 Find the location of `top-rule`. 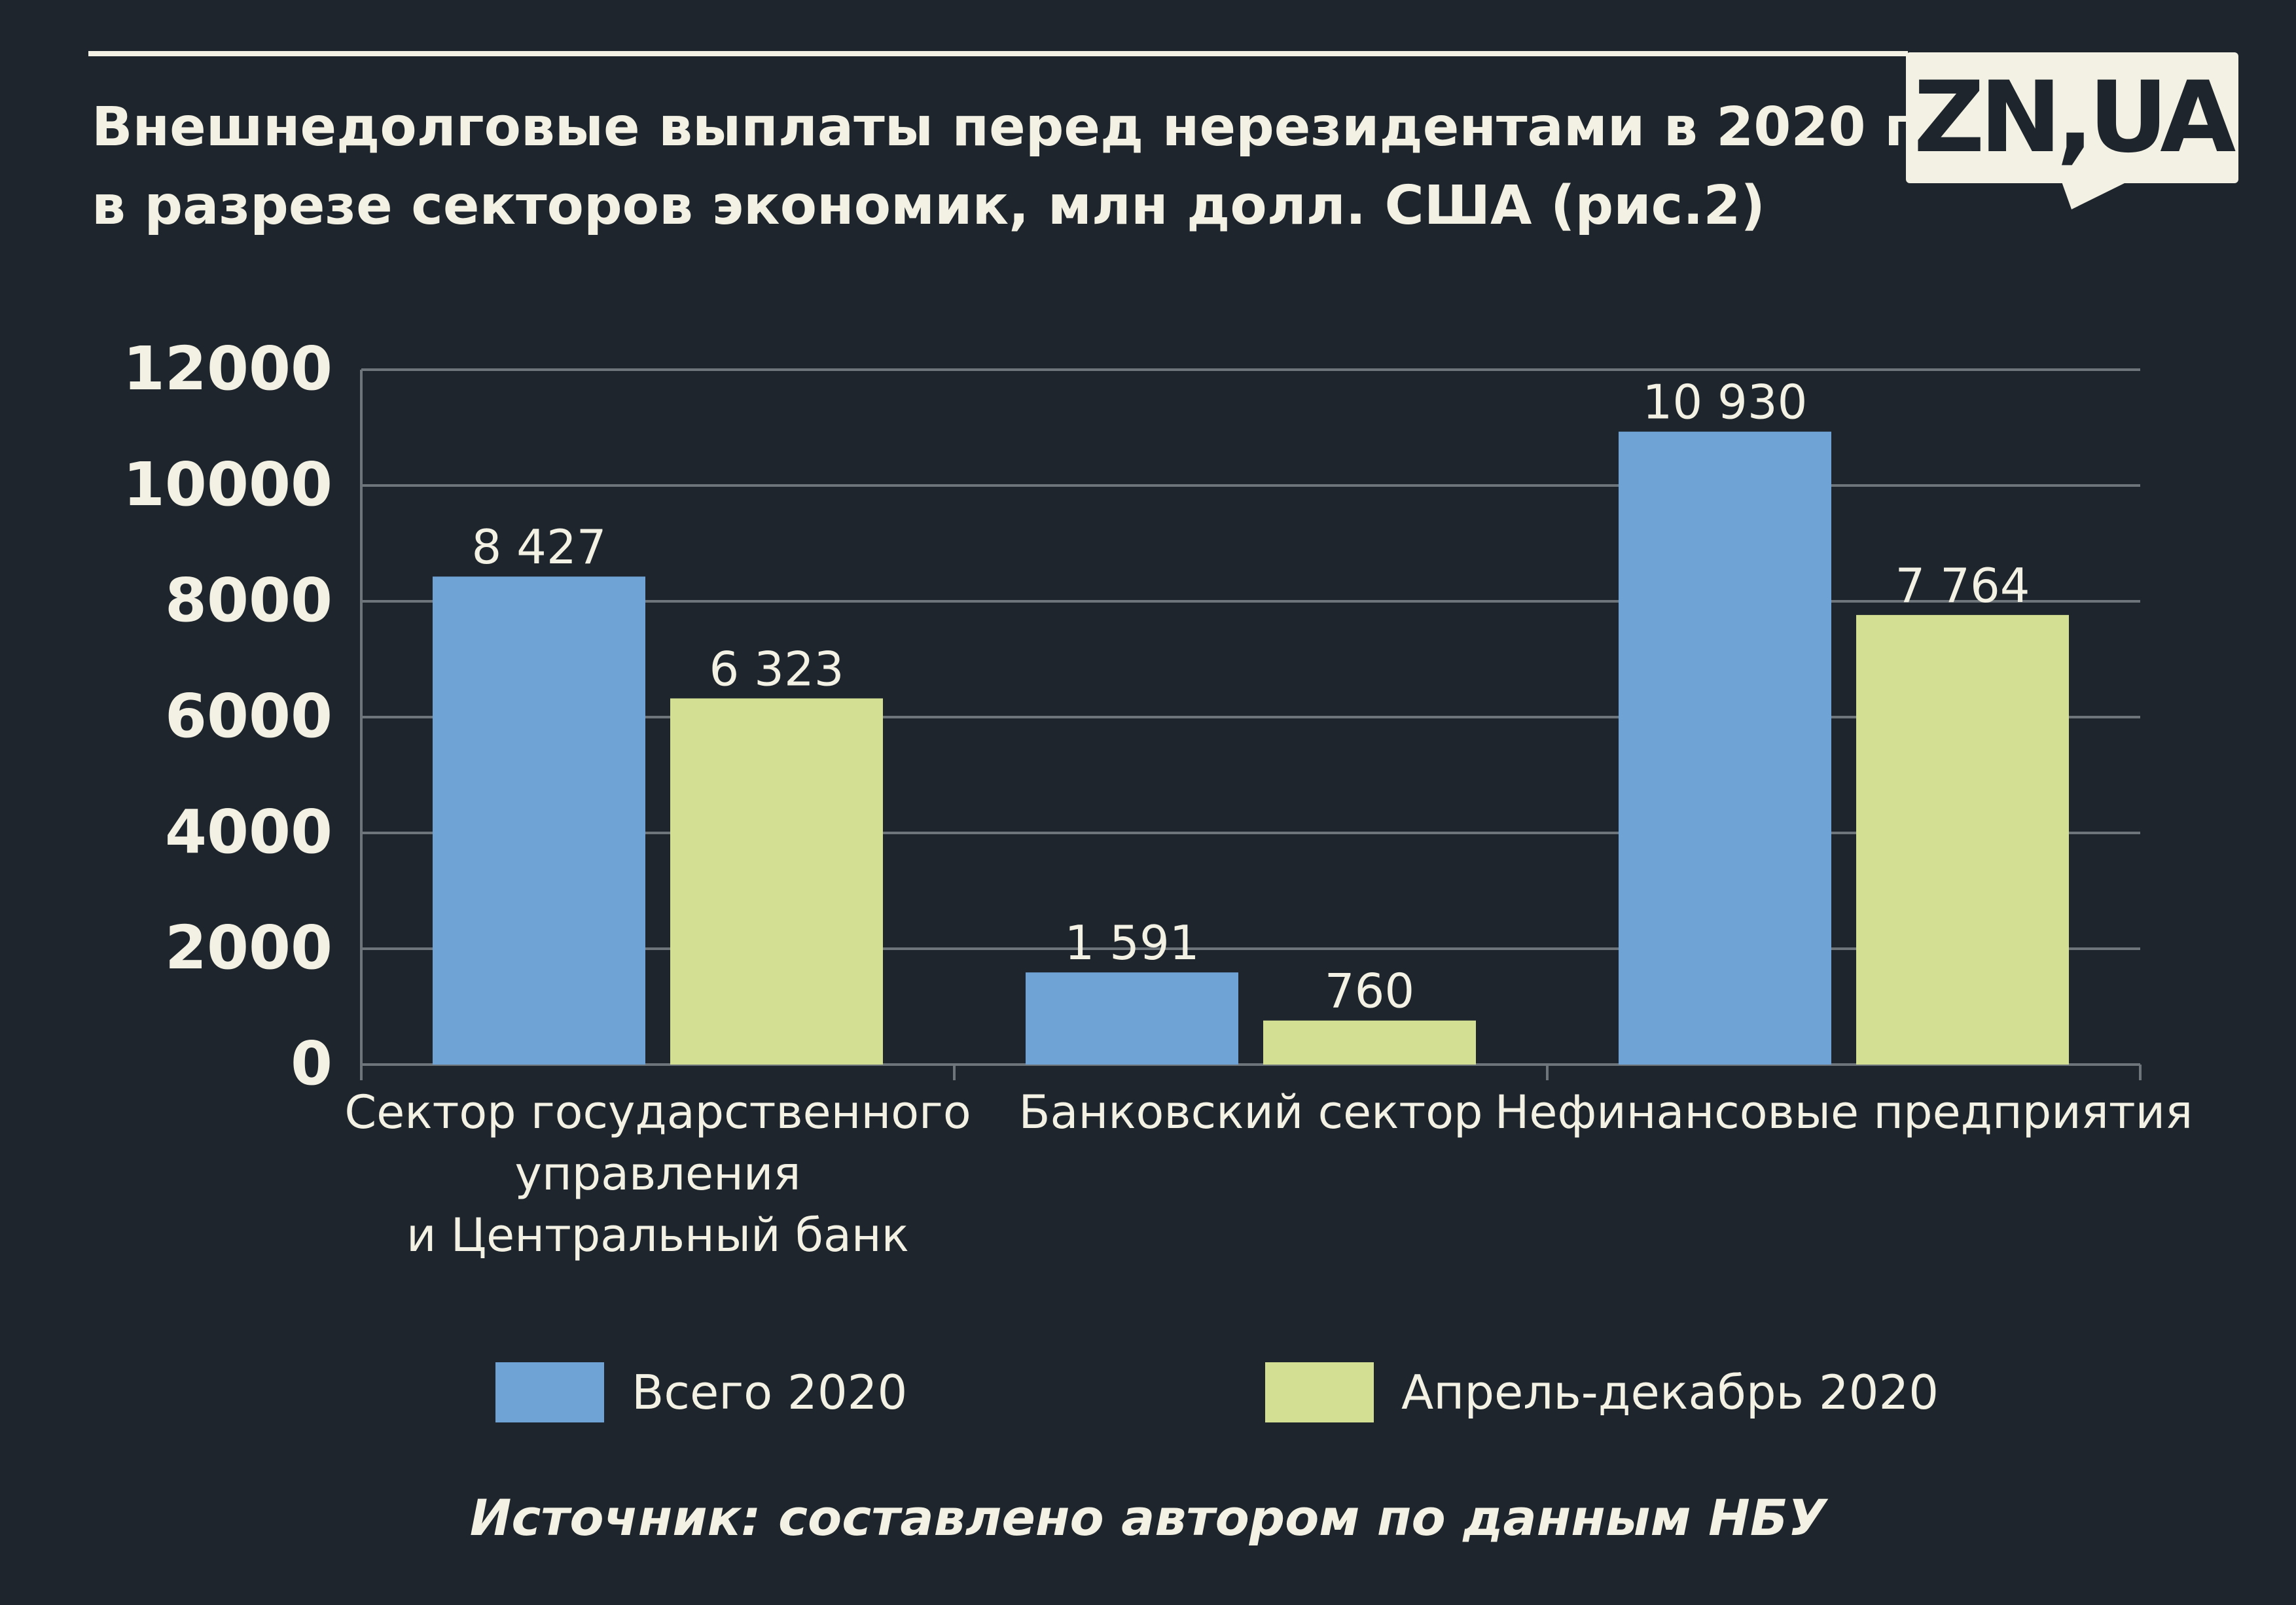

top-rule is located at coordinates (998, 53).